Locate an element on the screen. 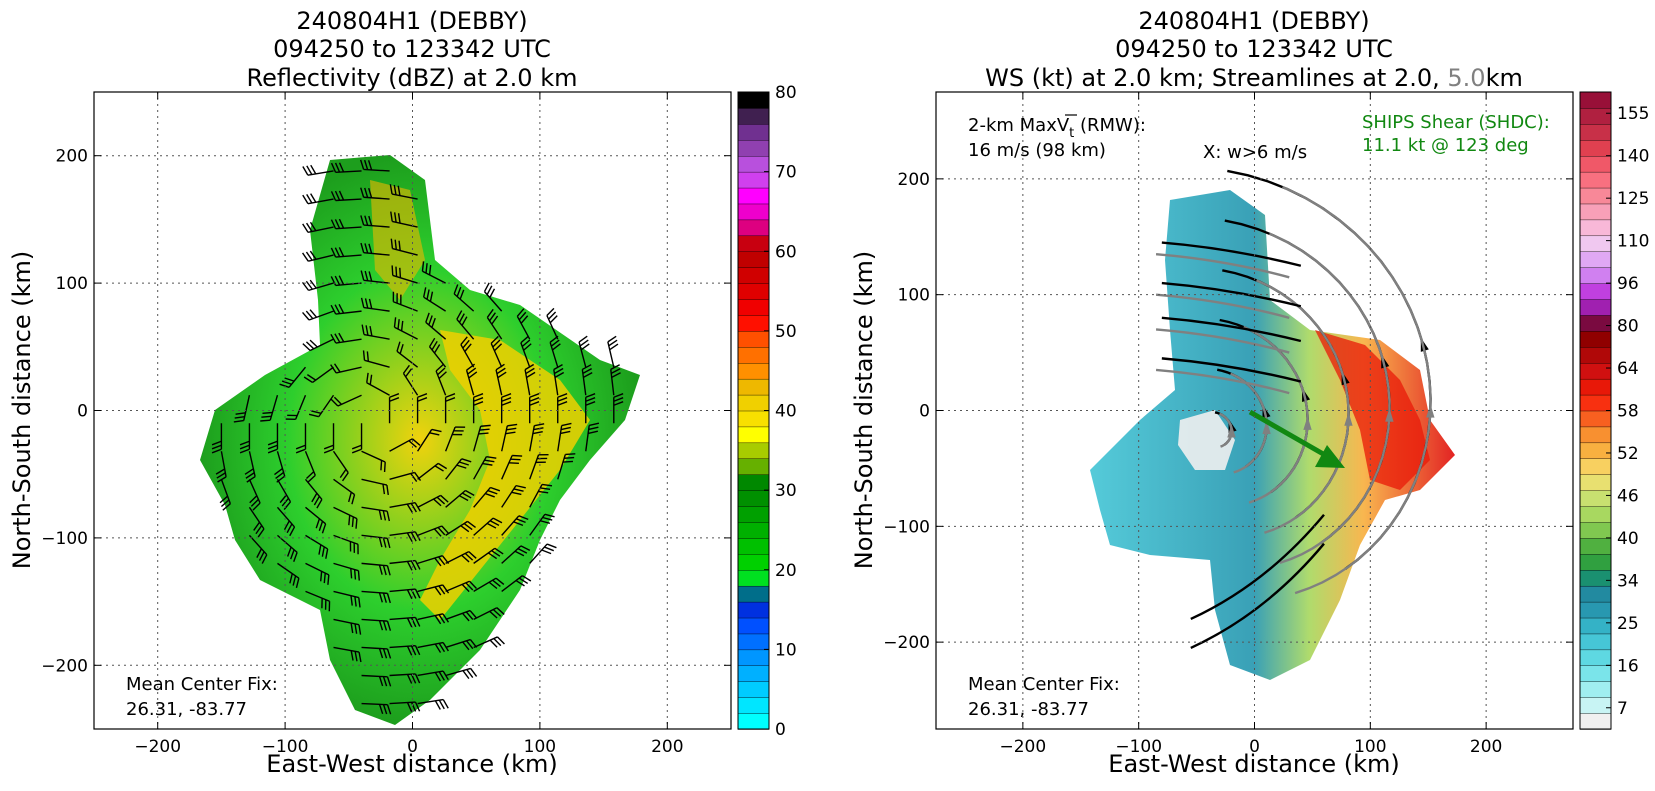 This screenshot has height=791, width=1655. x-tick-label: 200 is located at coordinates (1486, 747).